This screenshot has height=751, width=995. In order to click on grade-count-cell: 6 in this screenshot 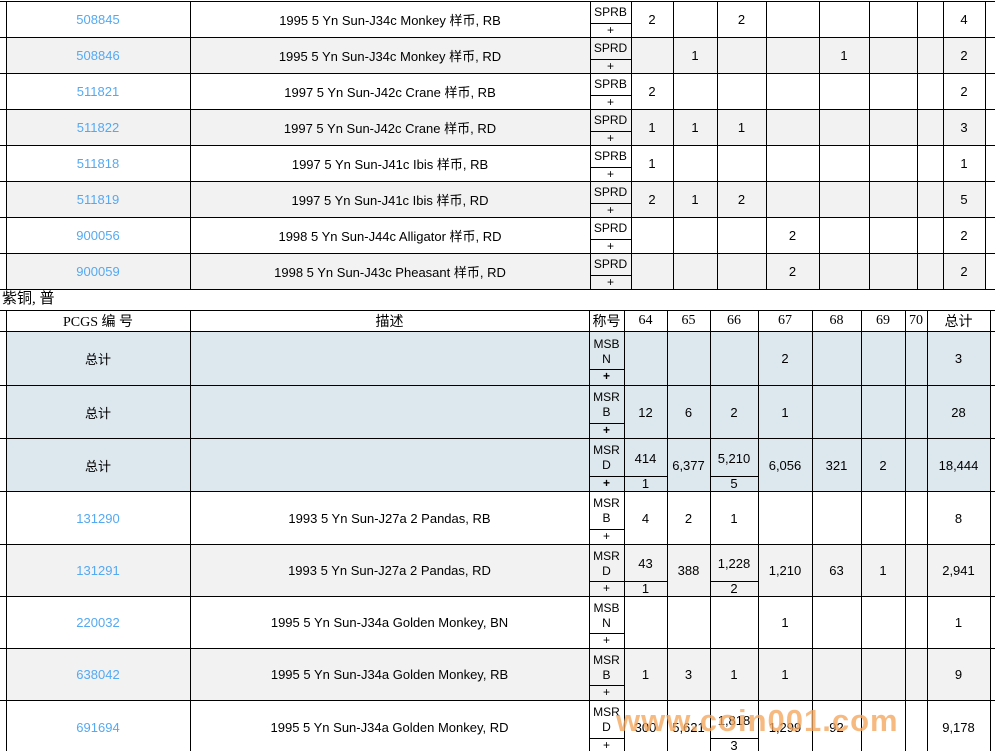, I will do `click(688, 412)`.